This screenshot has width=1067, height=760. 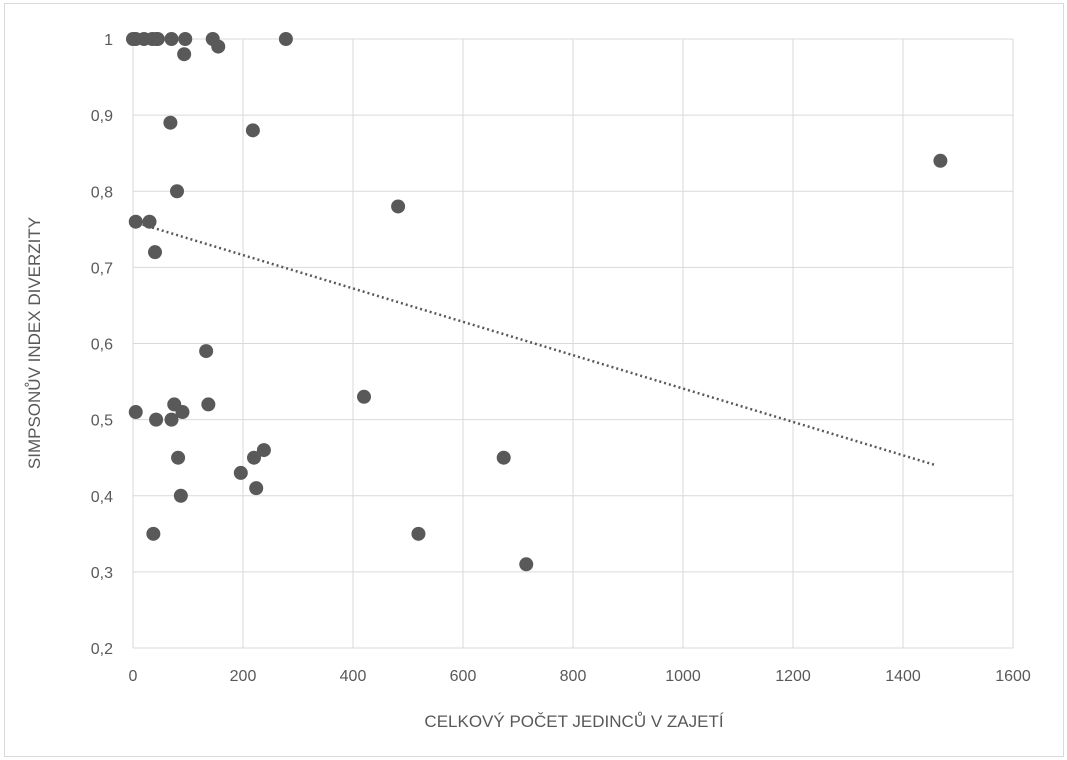 I want to click on x-tick-label: 1400, so click(x=903, y=676).